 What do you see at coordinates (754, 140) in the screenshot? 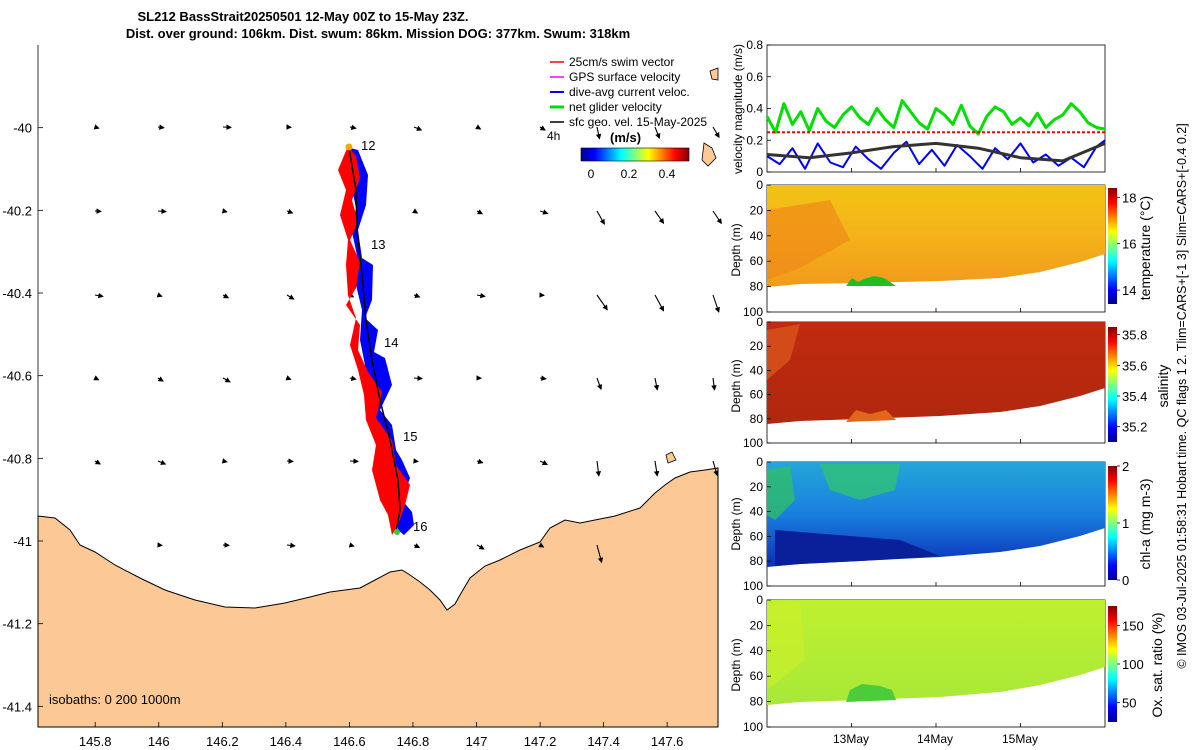
I see `velocity-y-tick-label: 0.2` at bounding box center [754, 140].